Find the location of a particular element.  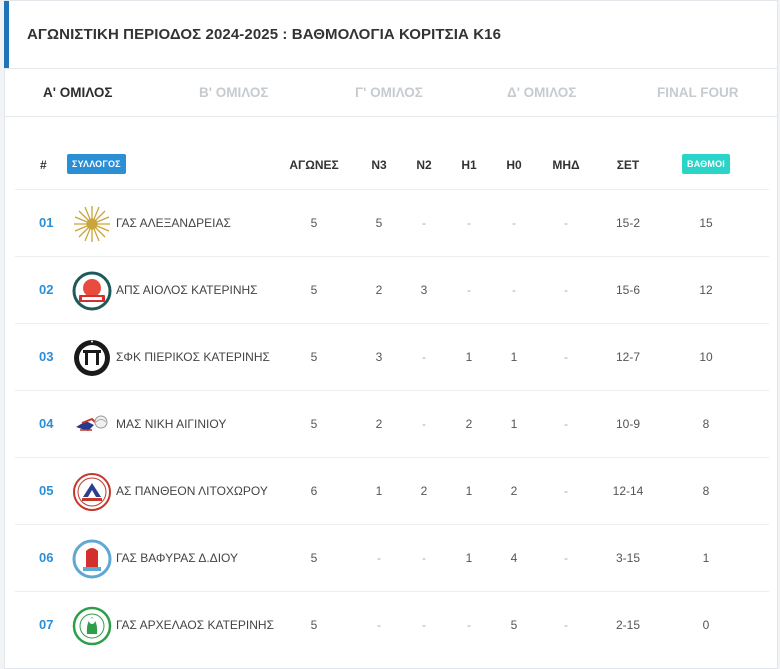

vafyras-logo-icon is located at coordinates (92, 559).